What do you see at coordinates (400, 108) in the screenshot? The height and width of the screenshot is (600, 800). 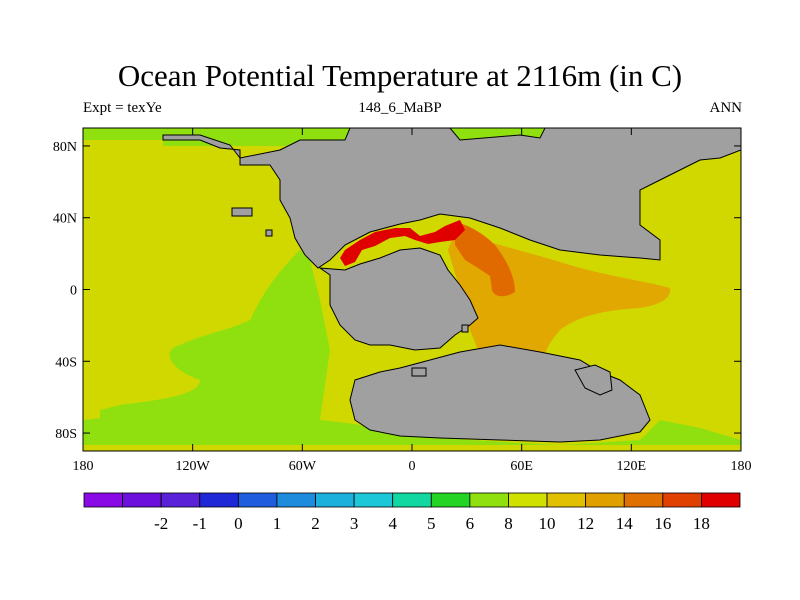 I see `case-label: 148_6_MaBP` at bounding box center [400, 108].